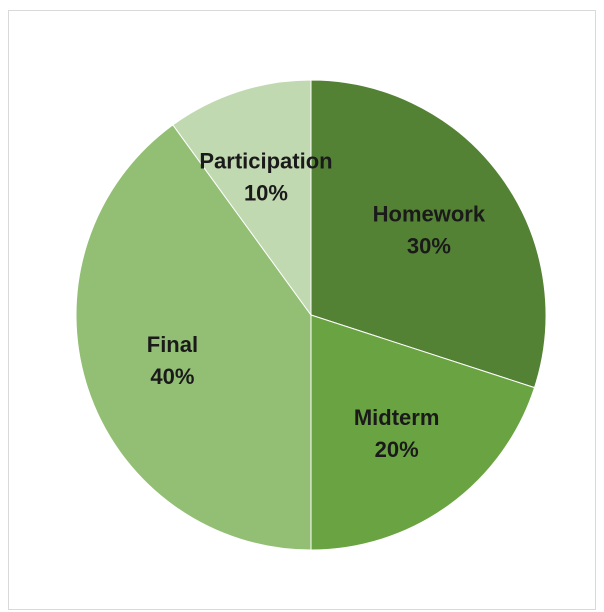  I want to click on slice-value-midterm: 20%, so click(397, 449).